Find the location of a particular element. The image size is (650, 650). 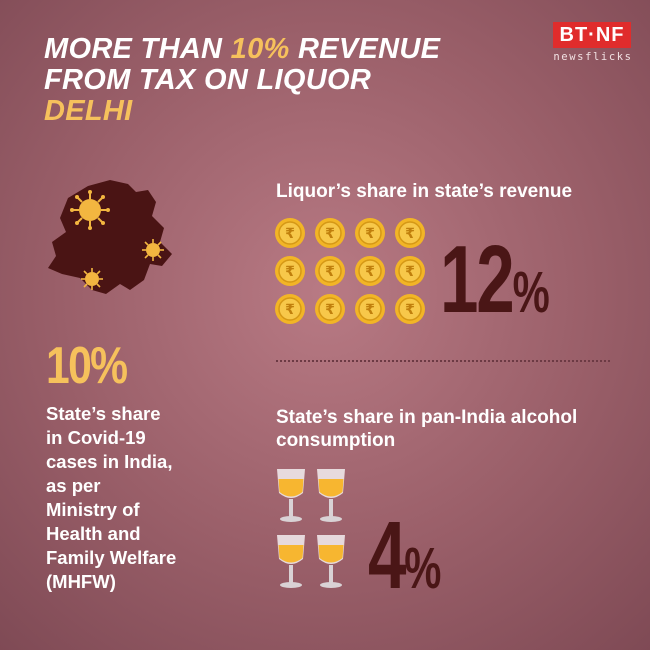

revenue-share-stat: 12% is located at coordinates (495, 286).